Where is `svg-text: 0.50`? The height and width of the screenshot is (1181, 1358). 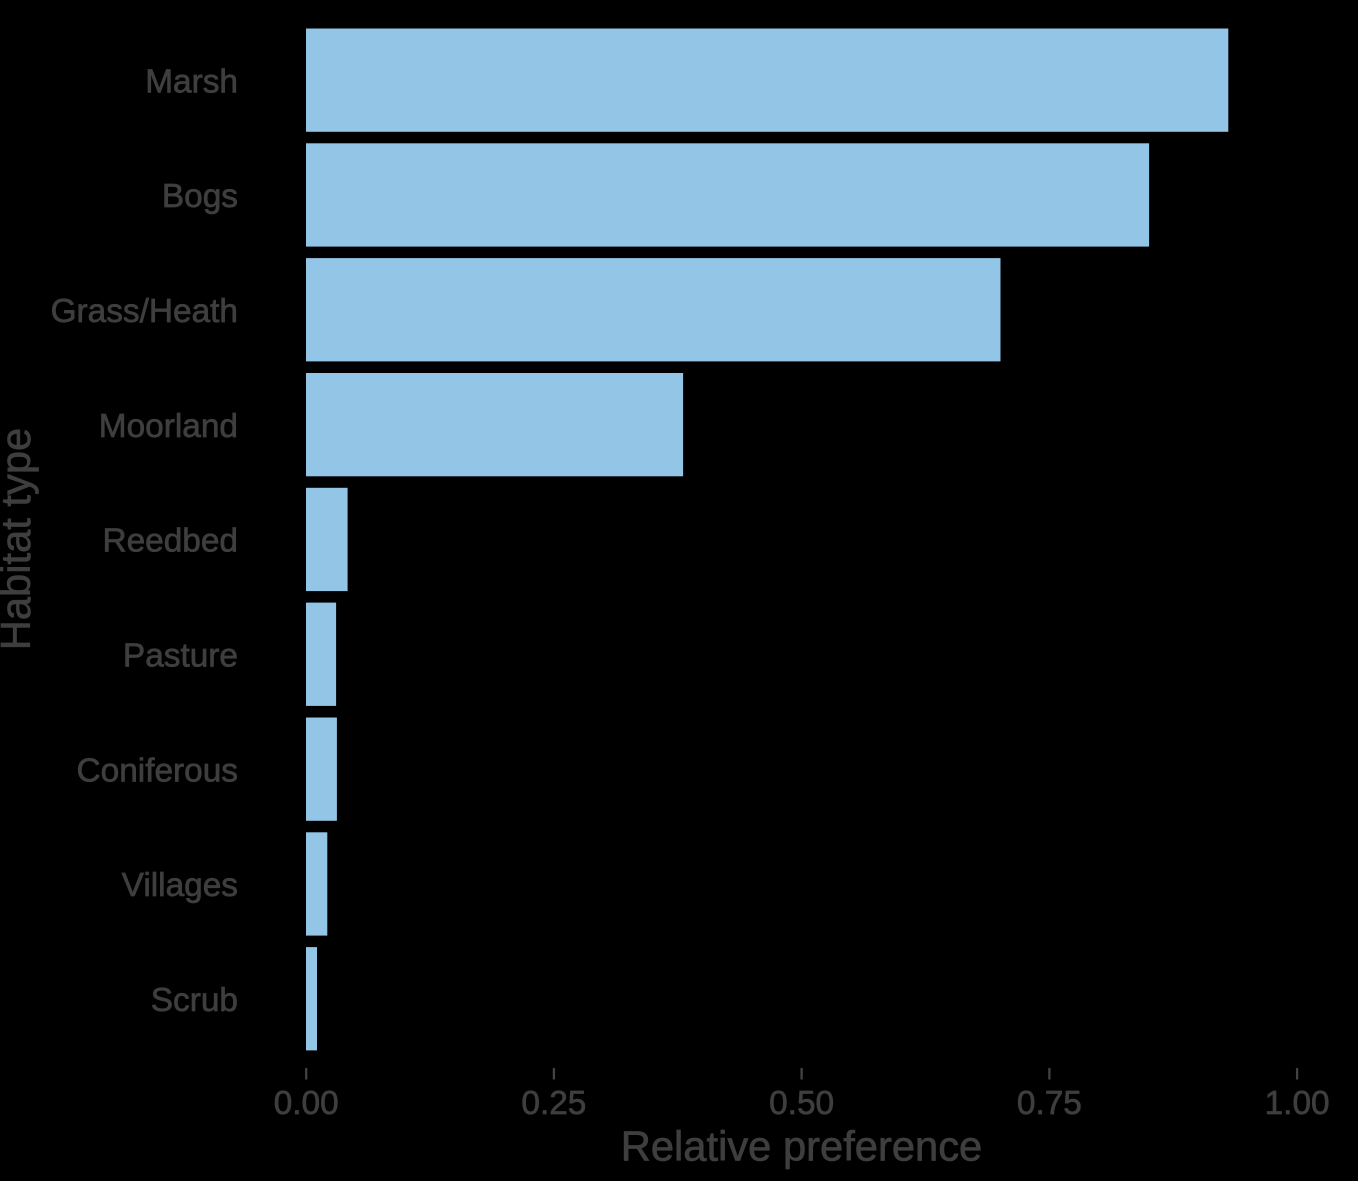
svg-text: 0.50 is located at coordinates (801, 1103).